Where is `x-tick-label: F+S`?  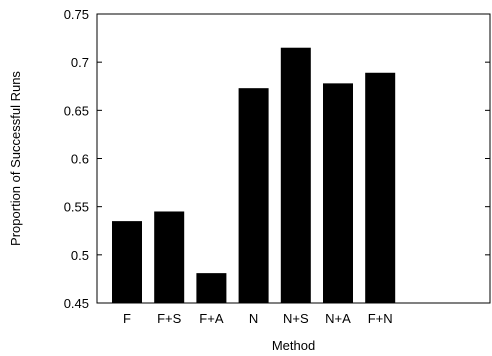
x-tick-label: F+S is located at coordinates (169, 318).